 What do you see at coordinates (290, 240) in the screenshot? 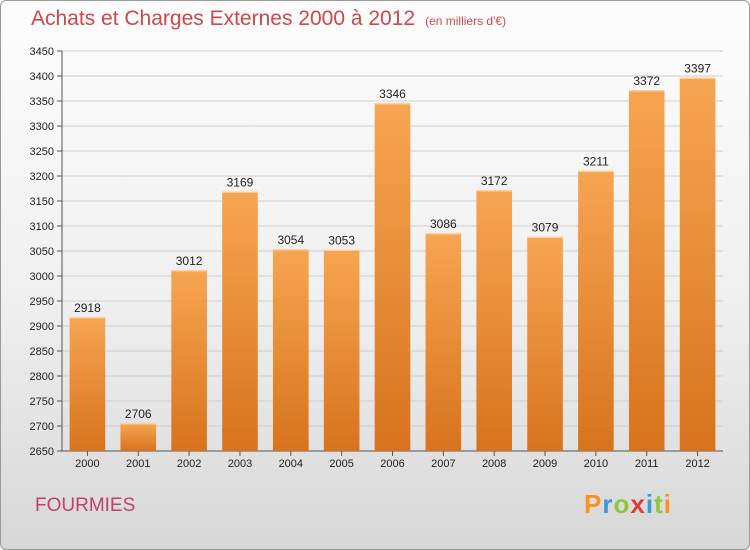
I see `value-label: 3054` at bounding box center [290, 240].